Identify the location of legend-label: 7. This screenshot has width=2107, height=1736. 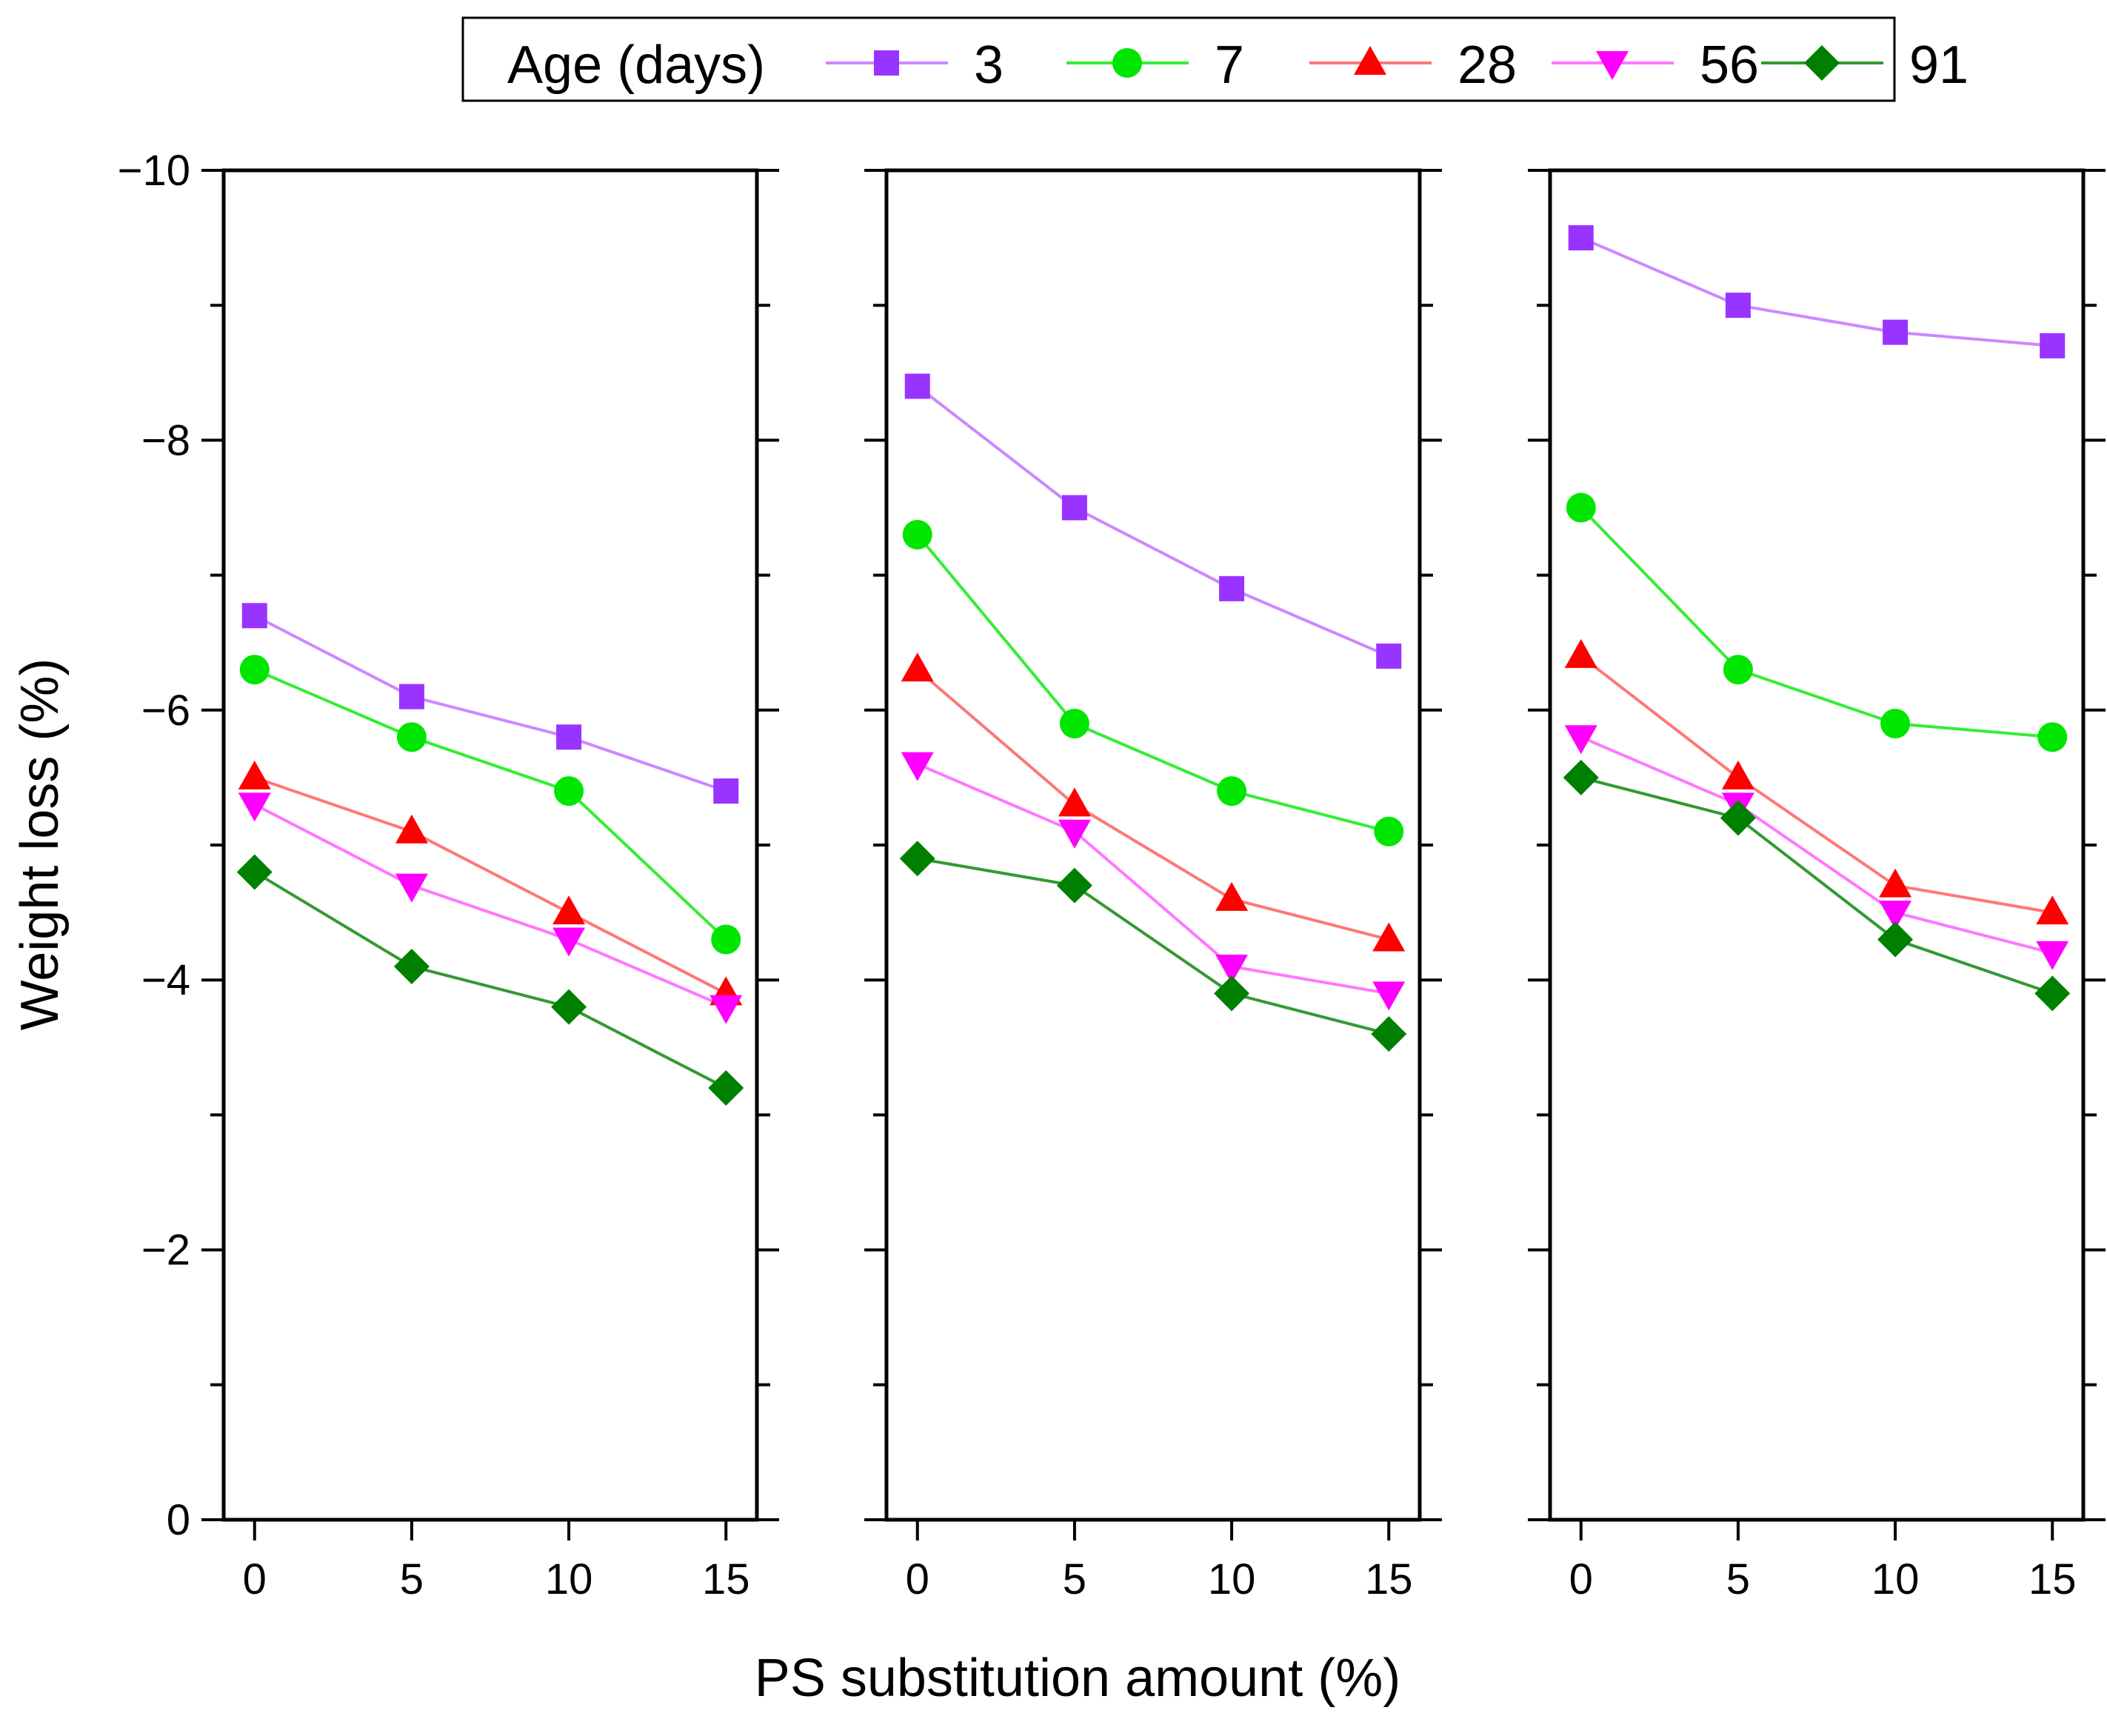
(1229, 65).